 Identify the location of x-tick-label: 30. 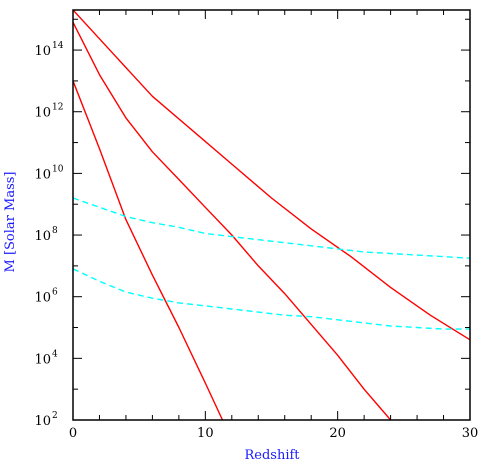
(470, 433).